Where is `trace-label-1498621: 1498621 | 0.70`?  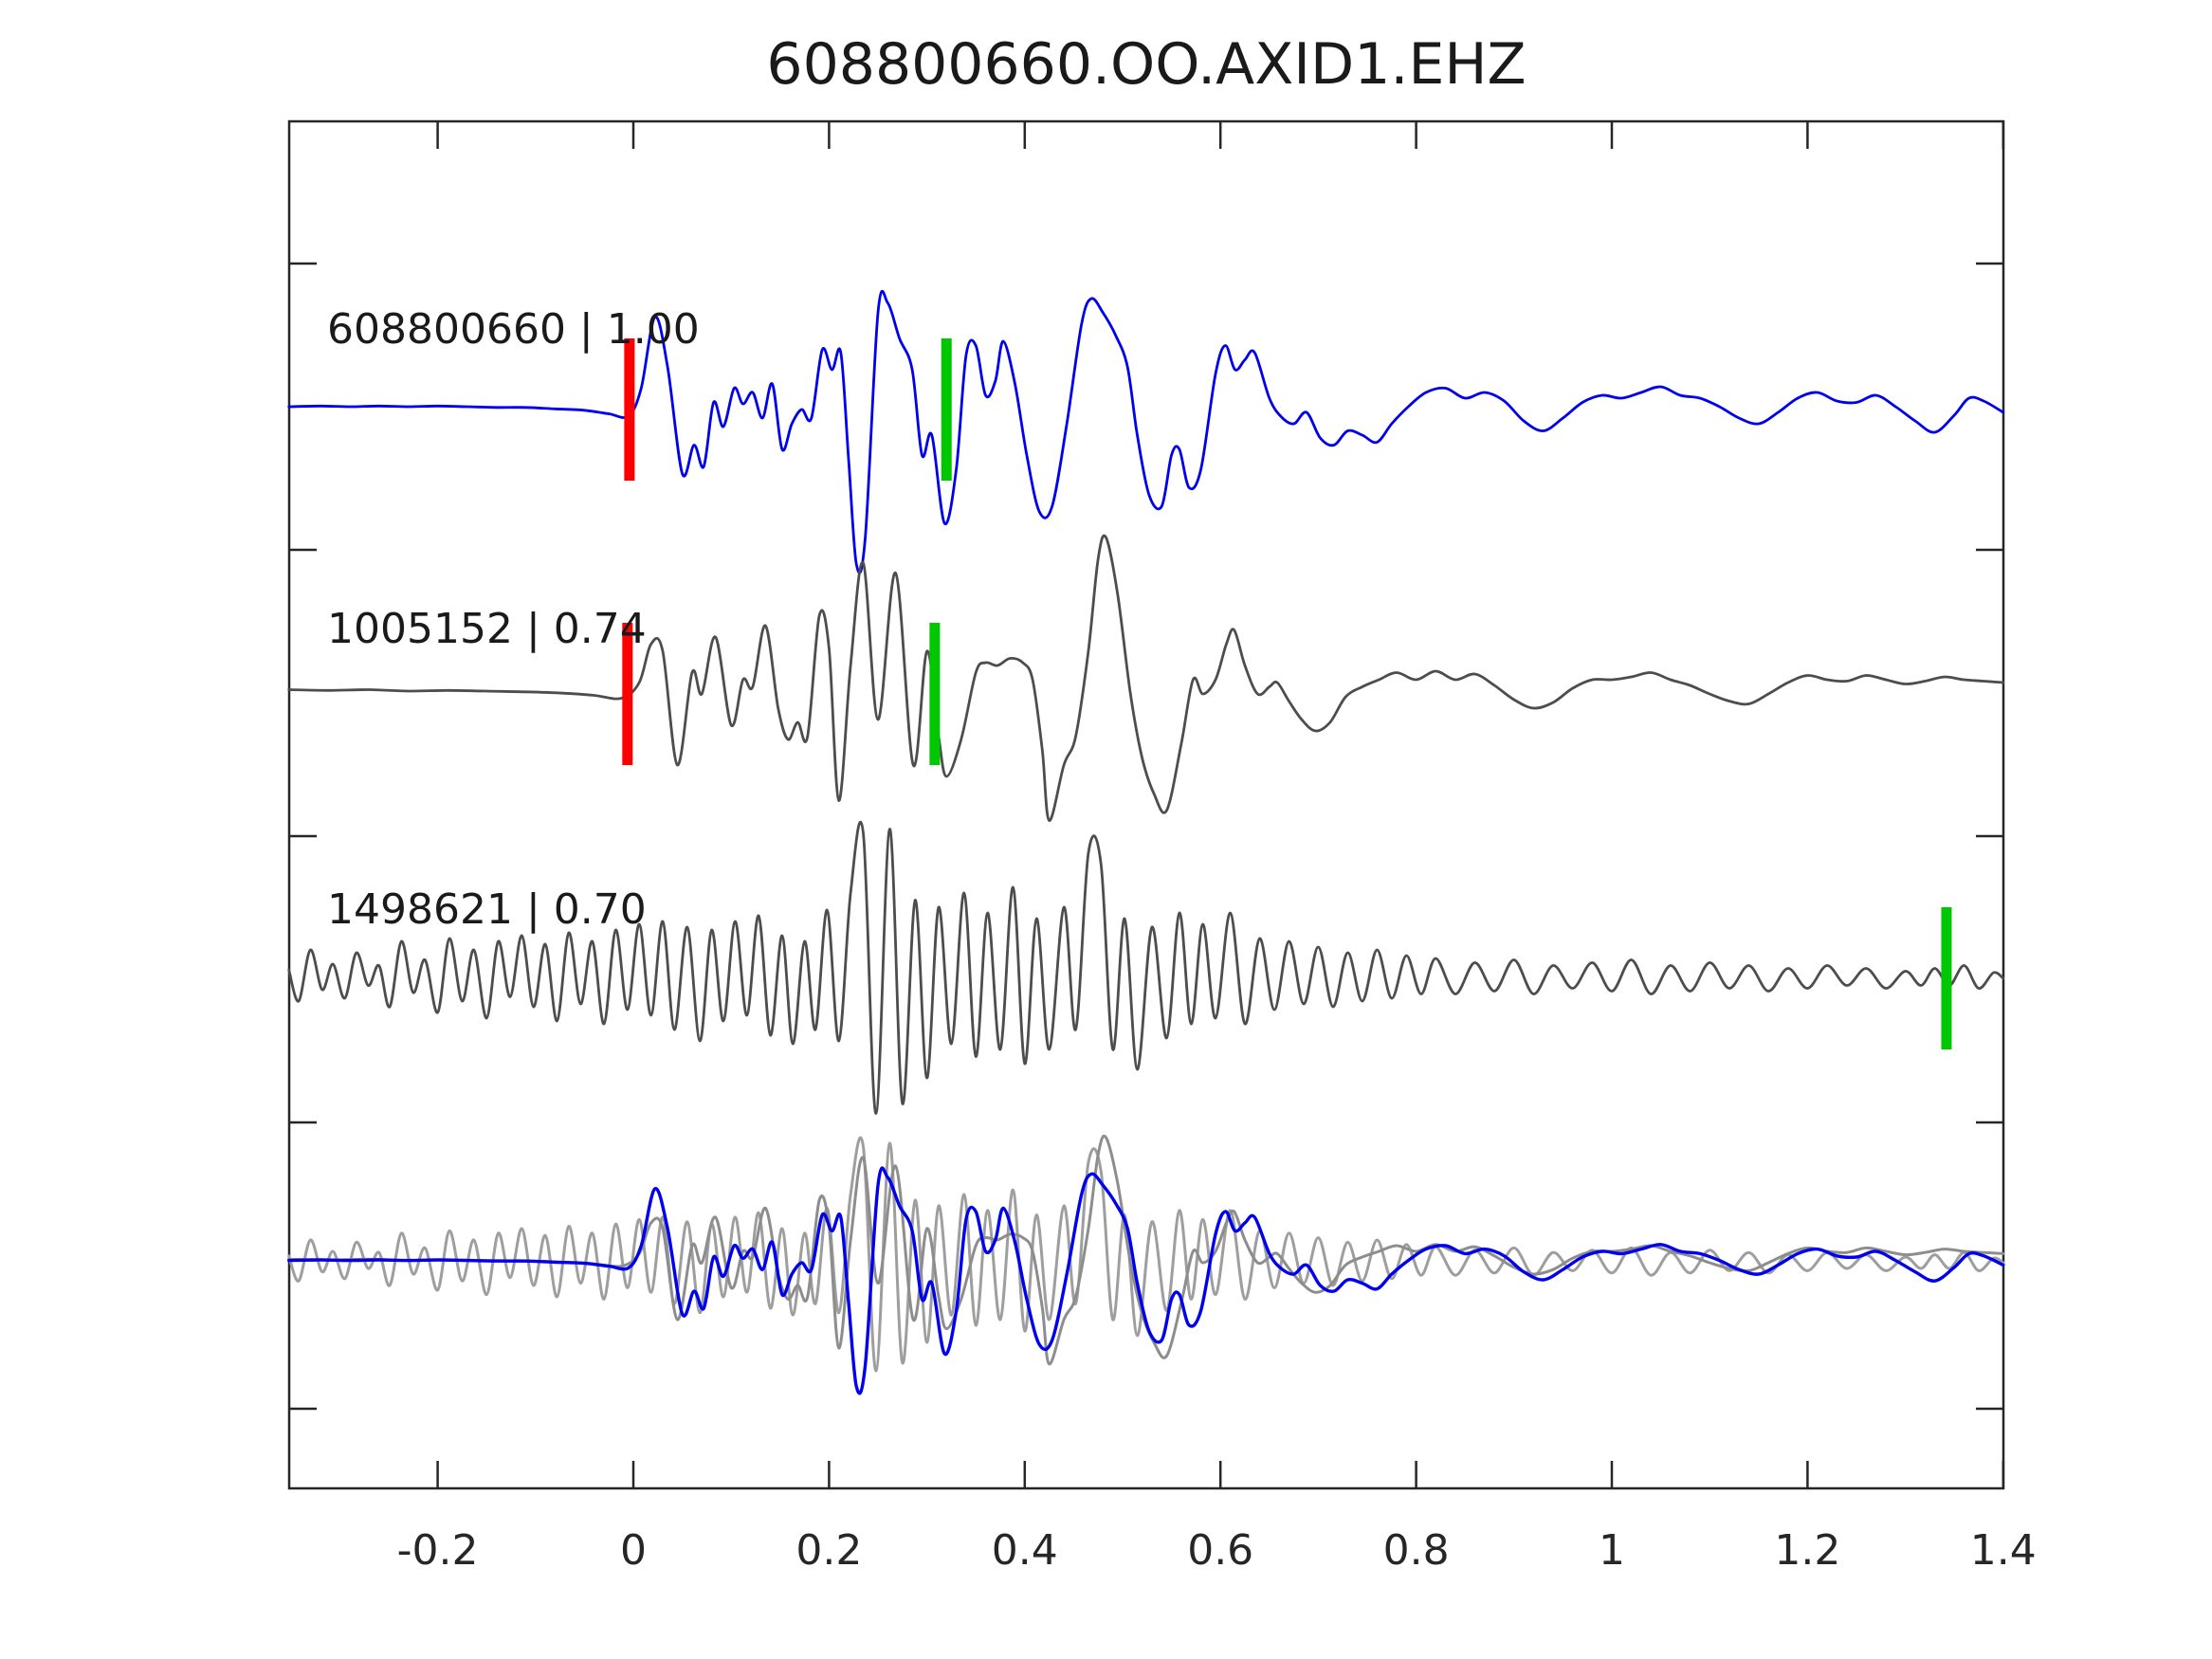 trace-label-1498621: 1498621 | 0.70 is located at coordinates (487, 909).